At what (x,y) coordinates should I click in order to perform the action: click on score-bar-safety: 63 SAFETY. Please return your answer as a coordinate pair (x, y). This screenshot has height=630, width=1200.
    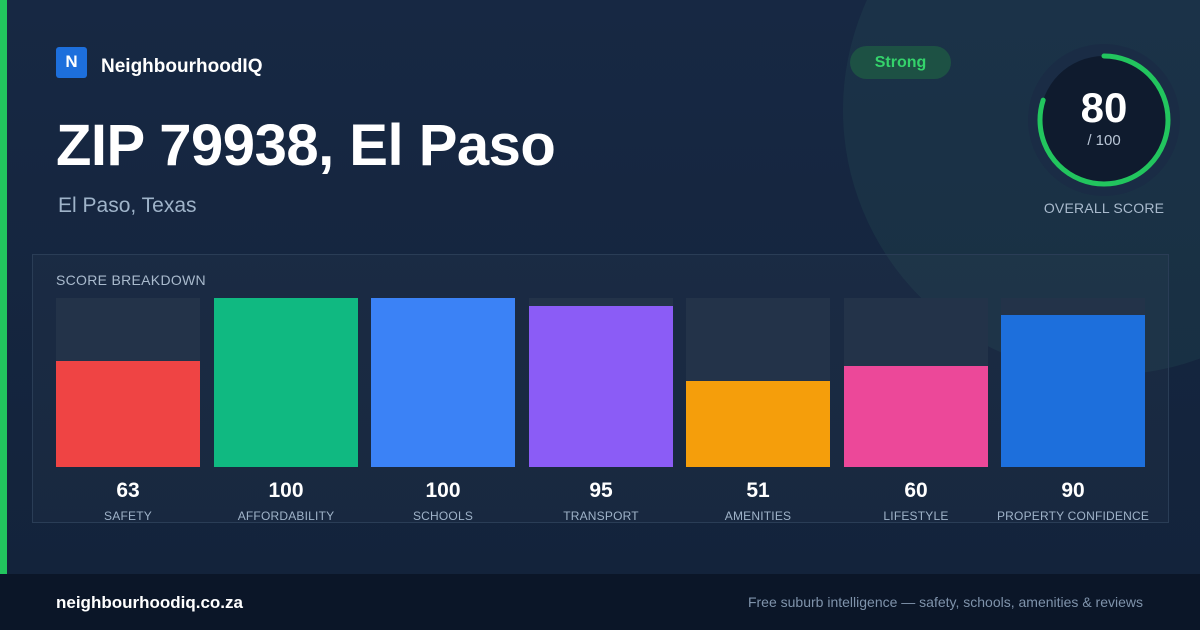
    Looking at the image, I should click on (128, 410).